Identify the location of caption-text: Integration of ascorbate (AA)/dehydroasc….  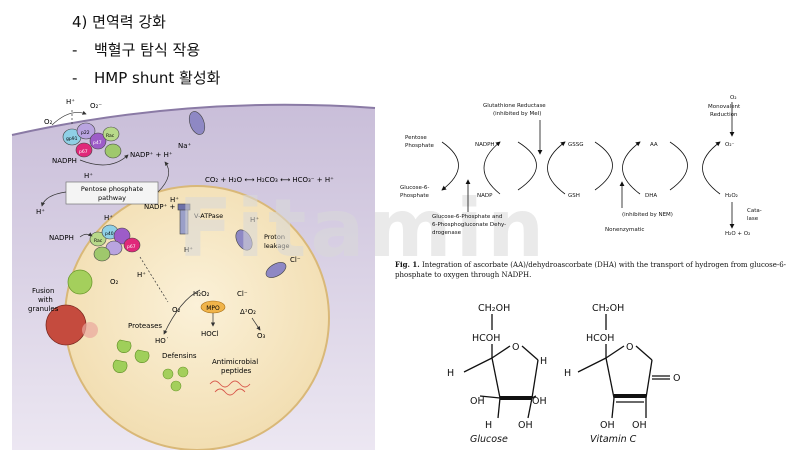
(591, 270).